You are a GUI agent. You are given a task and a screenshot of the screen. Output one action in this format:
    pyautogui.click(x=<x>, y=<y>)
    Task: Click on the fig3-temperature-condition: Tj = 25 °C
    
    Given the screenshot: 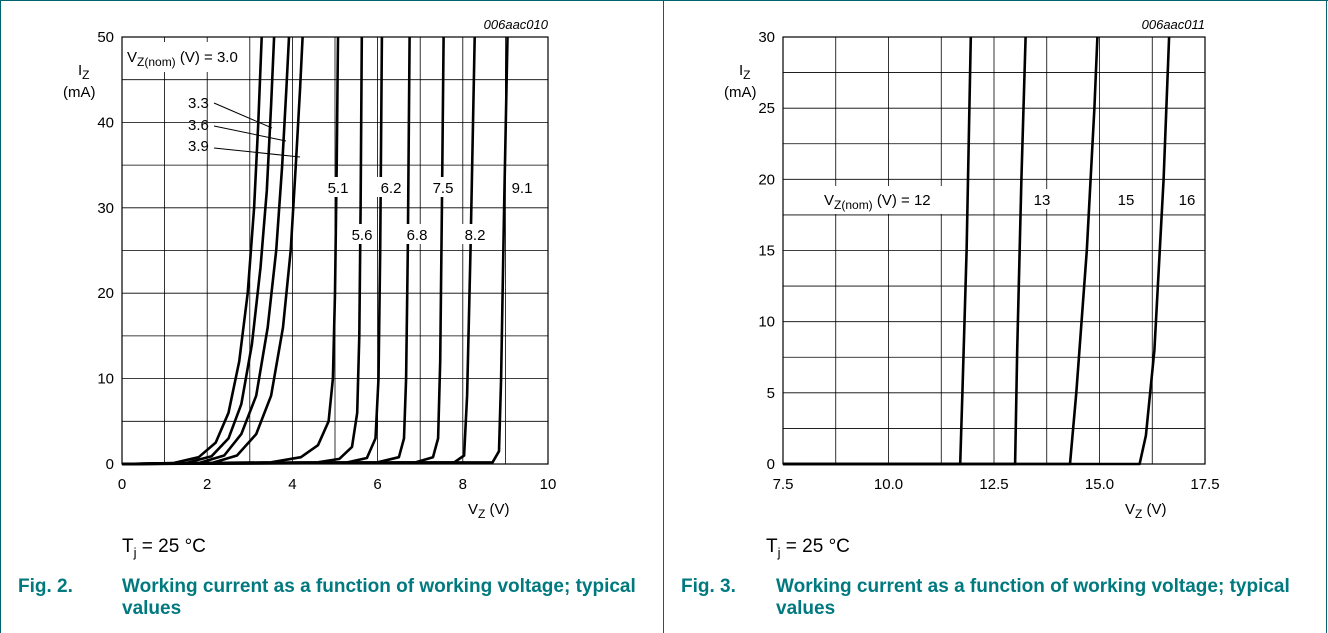 What is the action you would take?
    pyautogui.click(x=808, y=548)
    